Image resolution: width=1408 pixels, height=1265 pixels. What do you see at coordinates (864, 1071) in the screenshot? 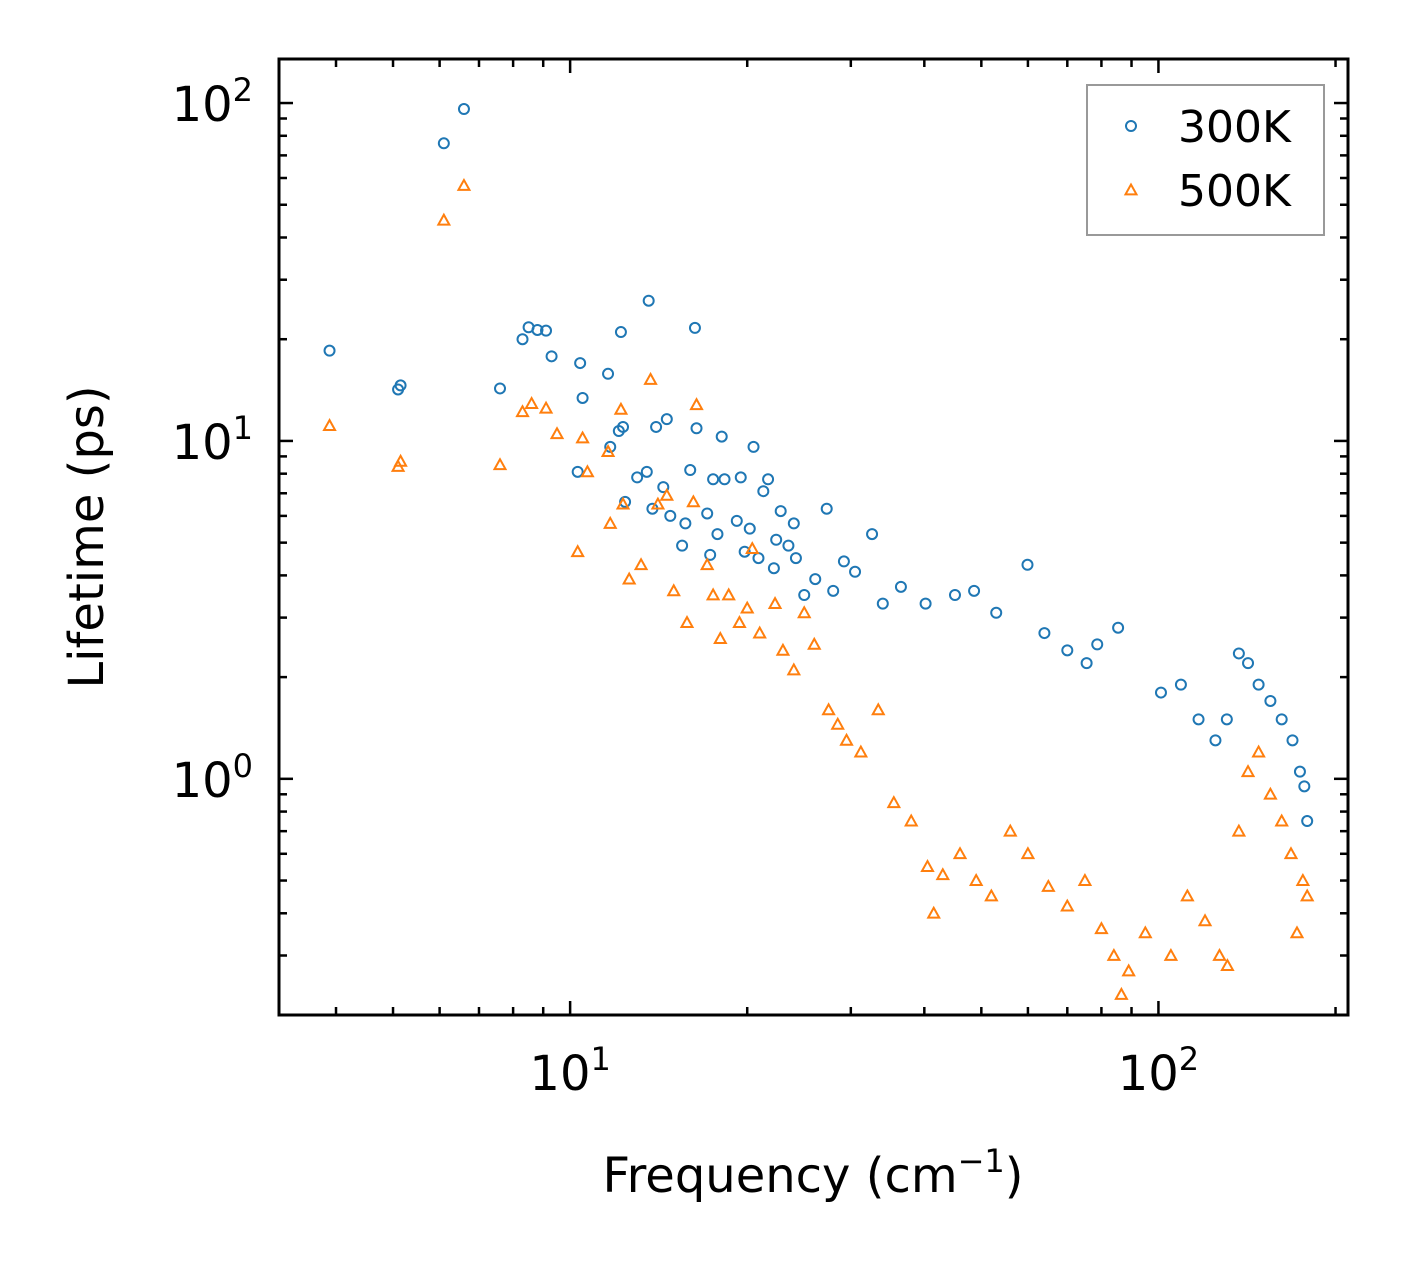
I see `x-tick-labels: 101 102` at bounding box center [864, 1071].